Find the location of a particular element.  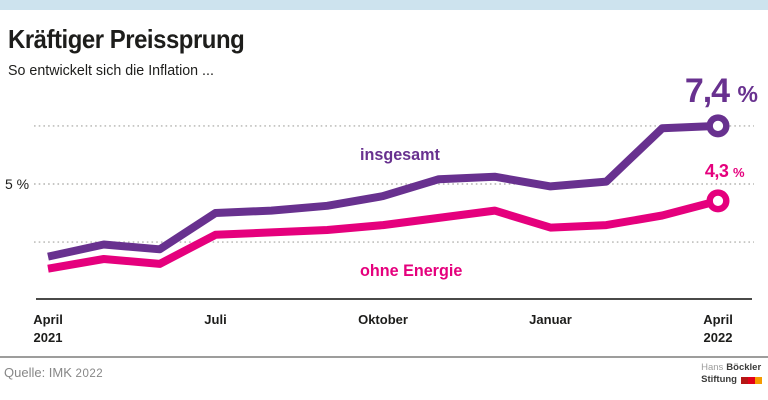

logo-text-hans: Hans is located at coordinates (712, 367).